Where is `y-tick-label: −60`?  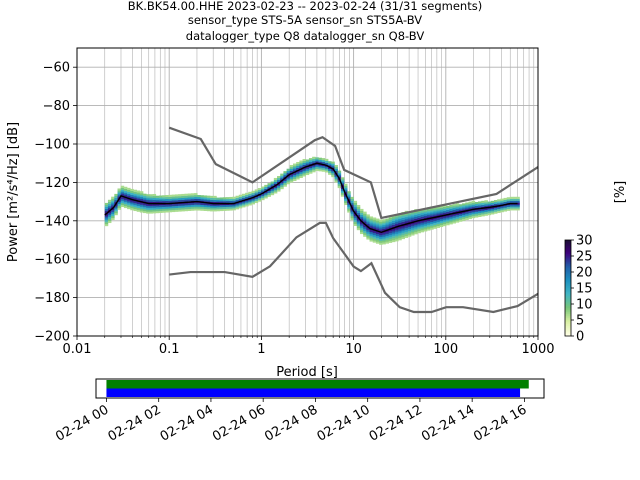
y-tick-label: −60 is located at coordinates (56, 68).